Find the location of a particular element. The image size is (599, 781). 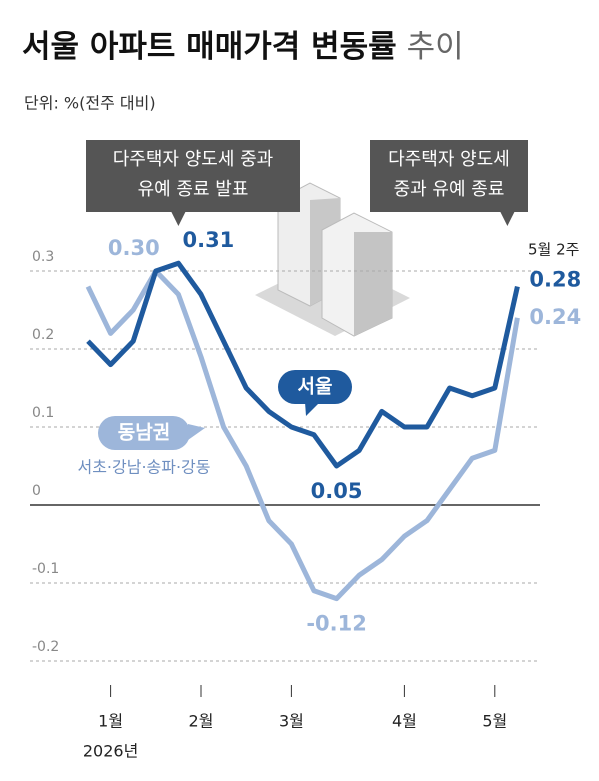

data-label: 0.05 is located at coordinates (337, 491).